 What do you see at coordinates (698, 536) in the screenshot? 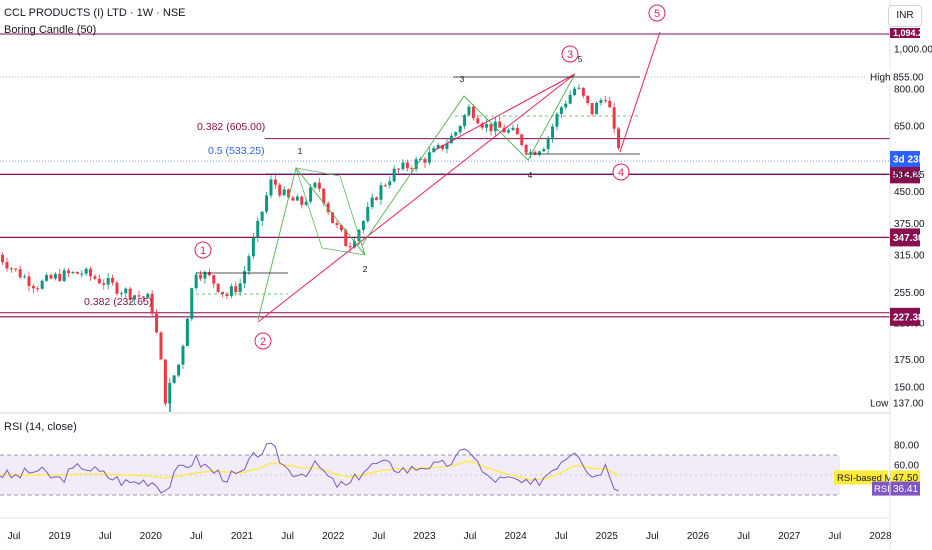
I see `time-tick-label: 2026` at bounding box center [698, 536].